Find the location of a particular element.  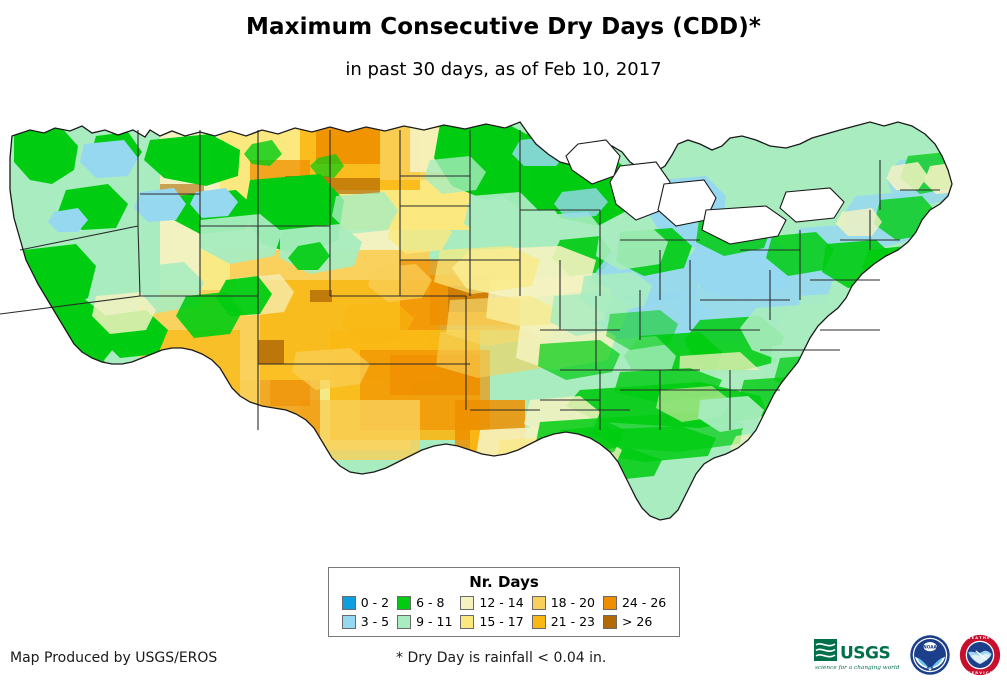

legend-item-gt-26: > 26 is located at coordinates (634, 621).